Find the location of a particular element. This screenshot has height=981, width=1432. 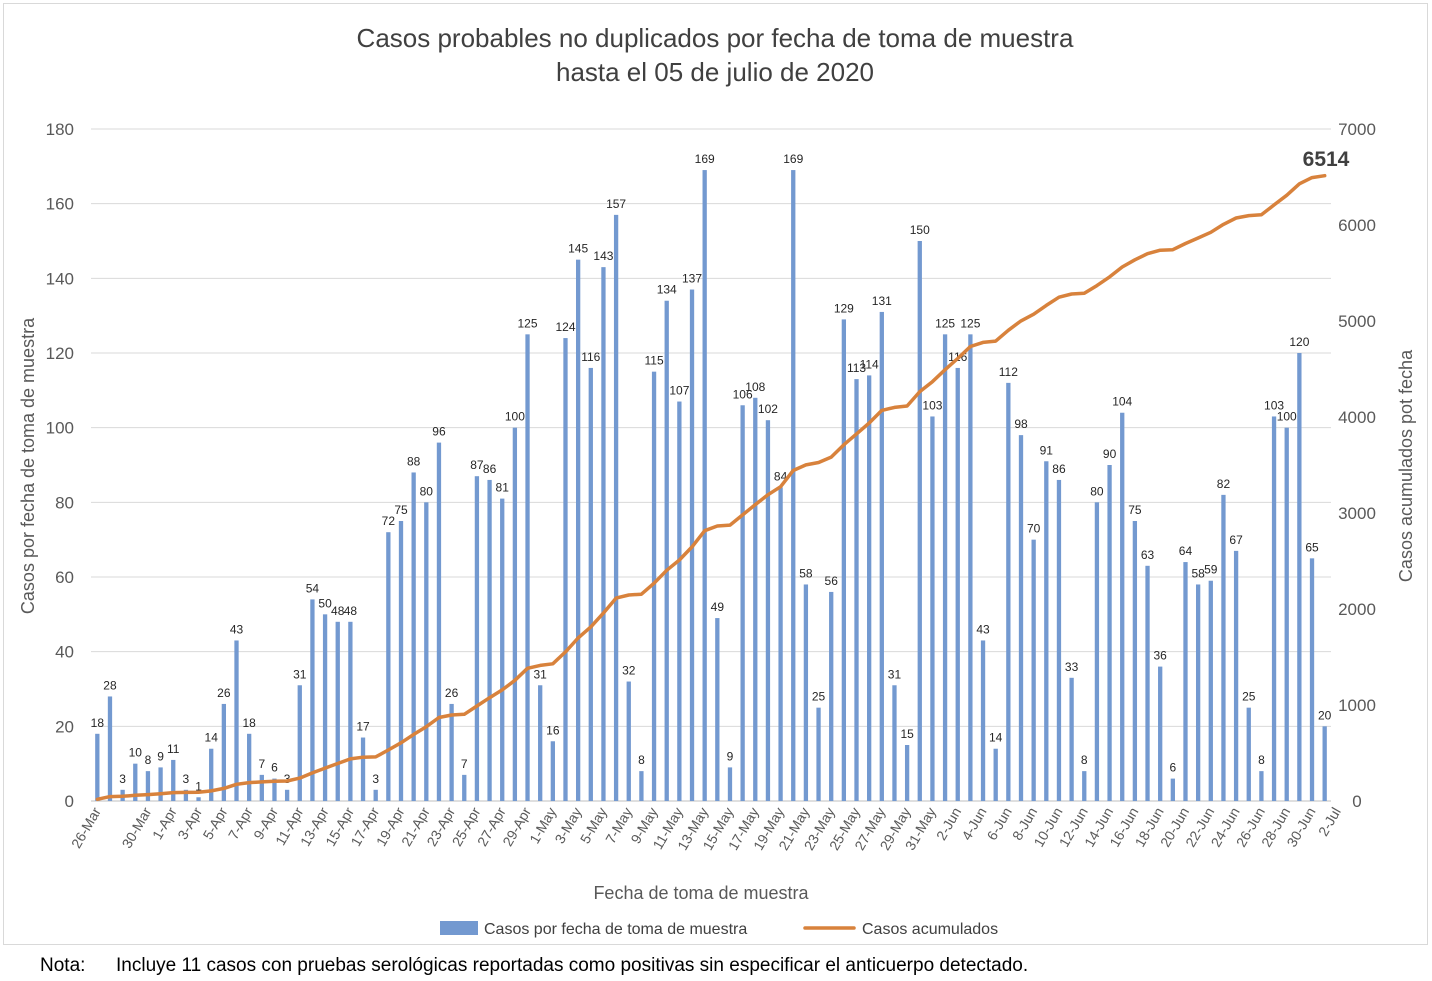

y-right-tick-label: 7000 is located at coordinates (1357, 129).